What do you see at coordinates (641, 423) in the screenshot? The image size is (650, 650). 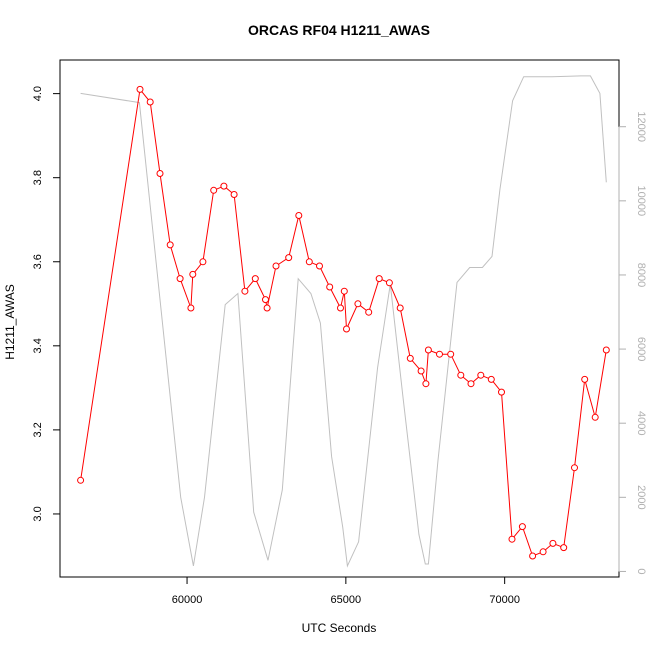 I see `y2-tick-label: 4000` at bounding box center [641, 423].